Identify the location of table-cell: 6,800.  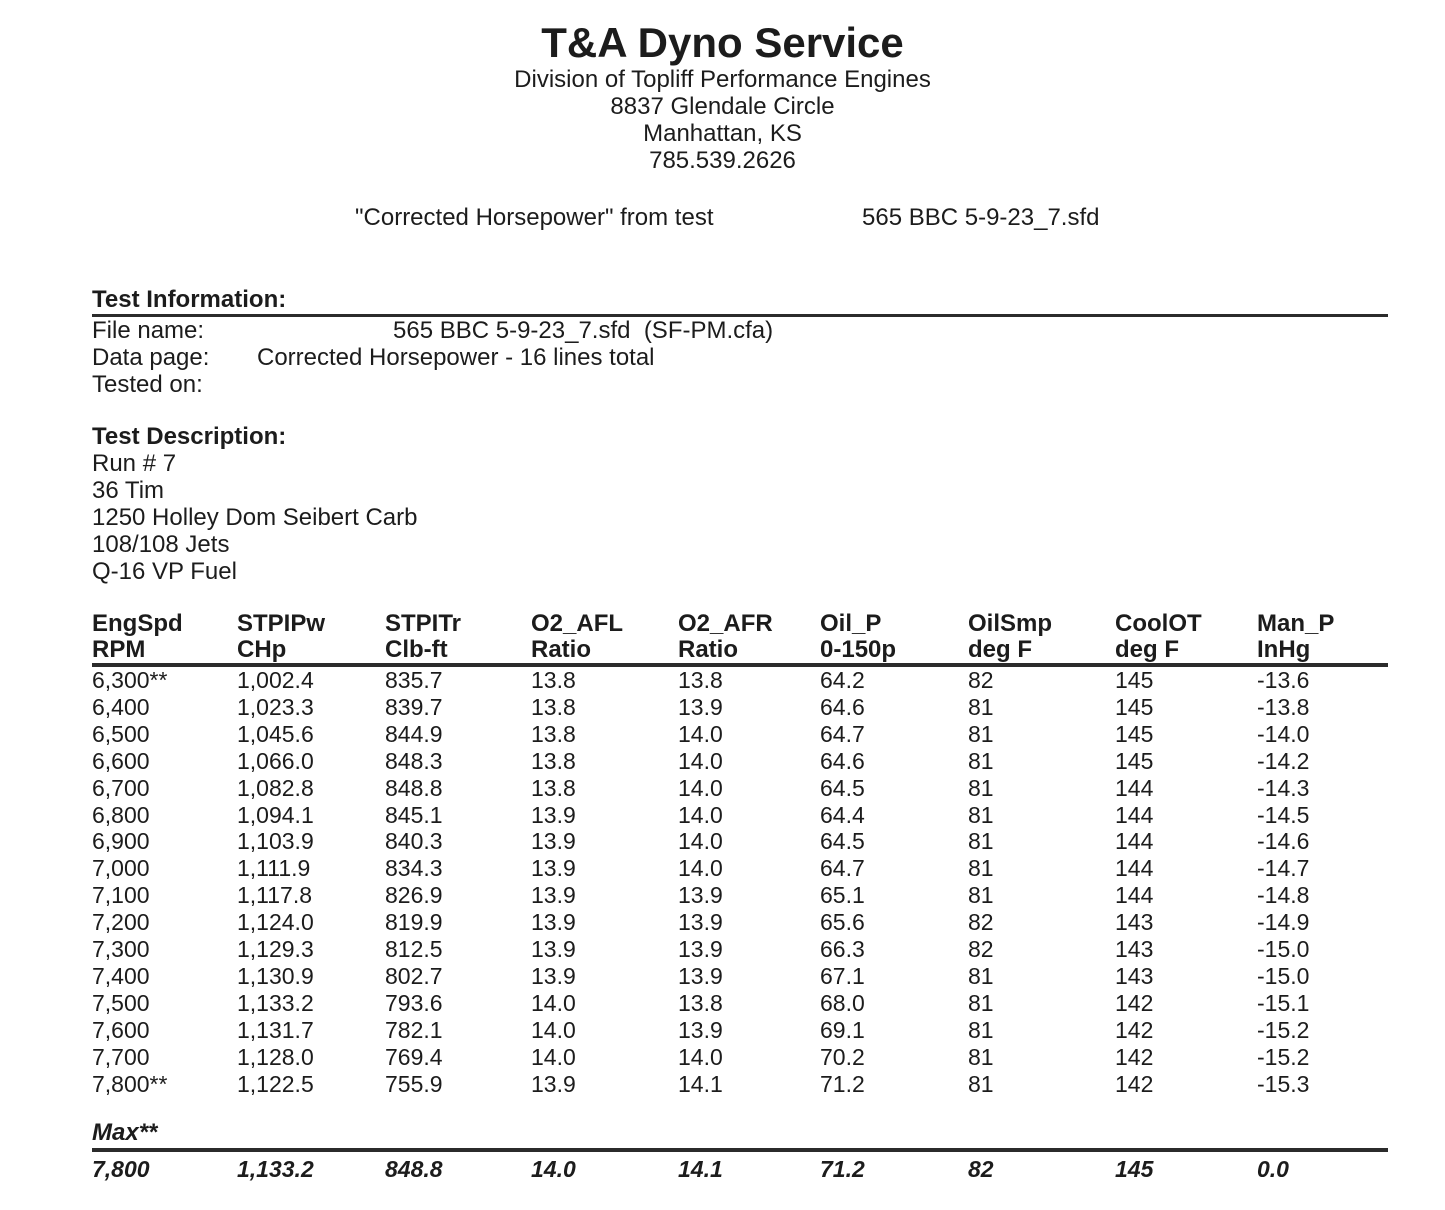
(121, 814).